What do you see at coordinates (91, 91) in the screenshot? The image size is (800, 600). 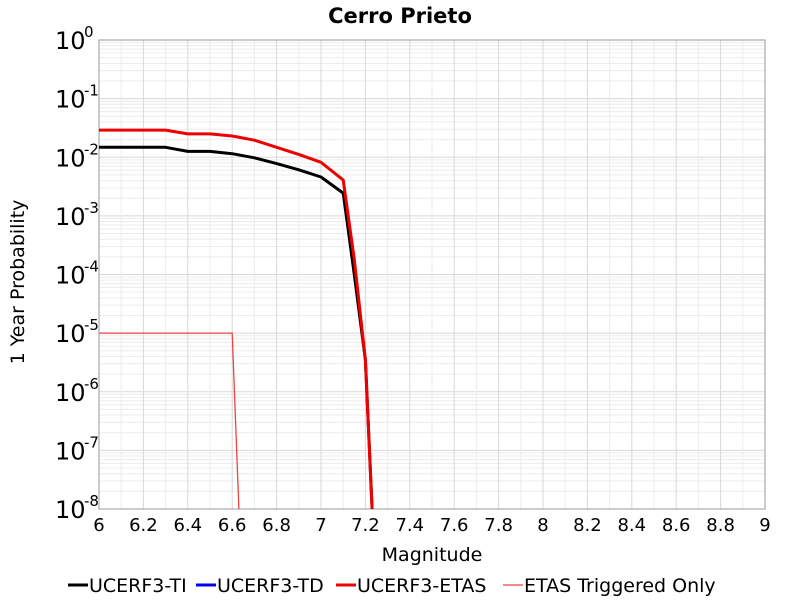 I see `y-tick-exponent: -1` at bounding box center [91, 91].